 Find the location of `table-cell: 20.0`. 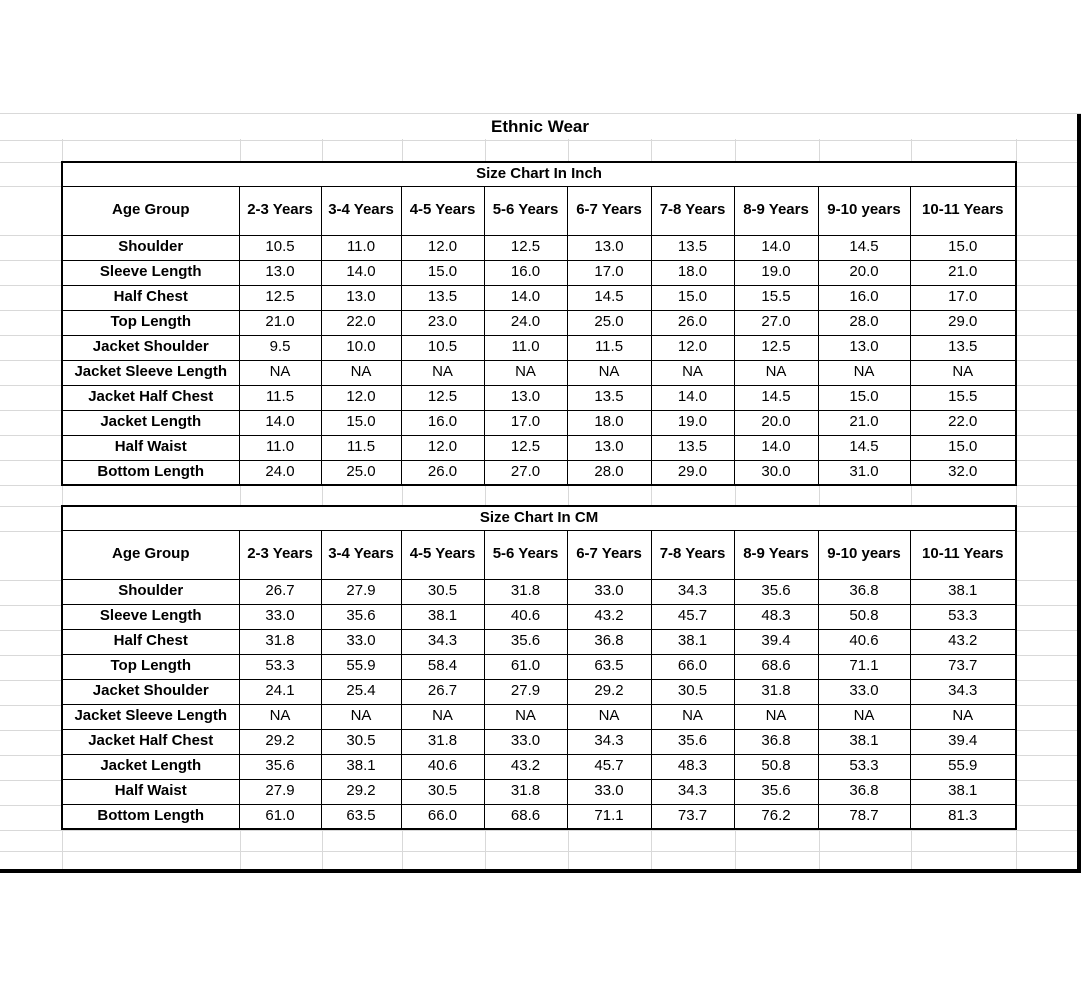

table-cell: 20.0 is located at coordinates (776, 422).